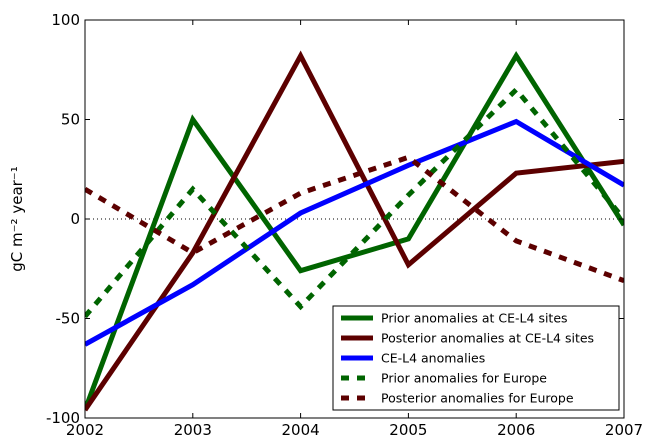 The width and height of the screenshot is (646, 437). I want to click on legend-label-5: Posterior anomalies for Europe, so click(477, 398).